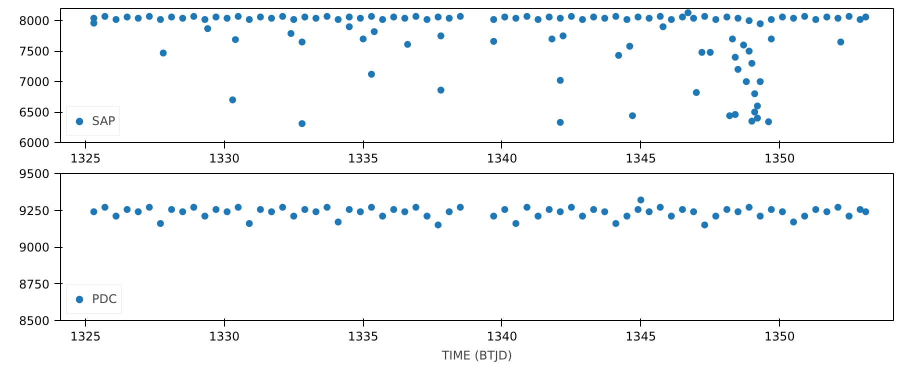  What do you see at coordinates (34, 321) in the screenshot?
I see `y-tick-label: 8500` at bounding box center [34, 321].